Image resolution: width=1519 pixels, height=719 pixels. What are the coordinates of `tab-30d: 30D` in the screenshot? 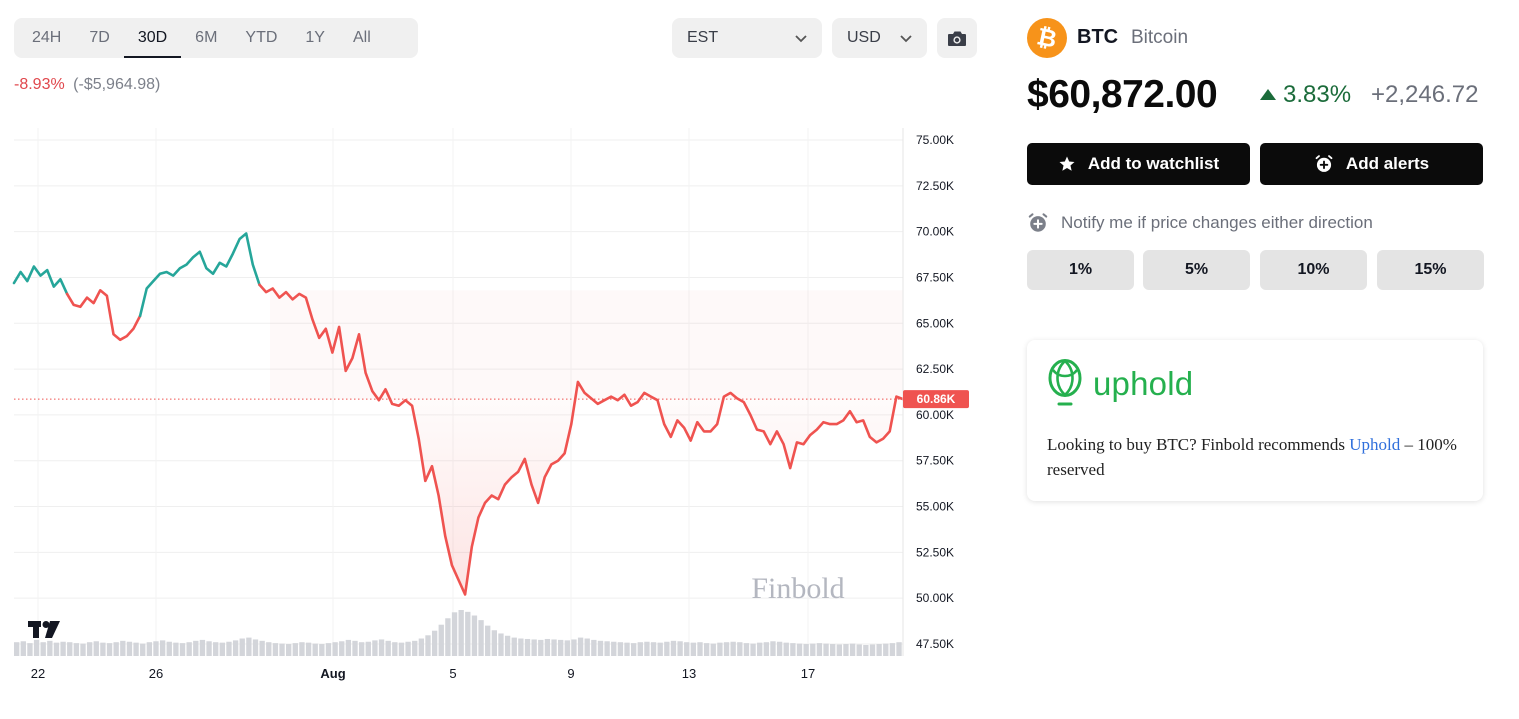 It's located at (152, 38).